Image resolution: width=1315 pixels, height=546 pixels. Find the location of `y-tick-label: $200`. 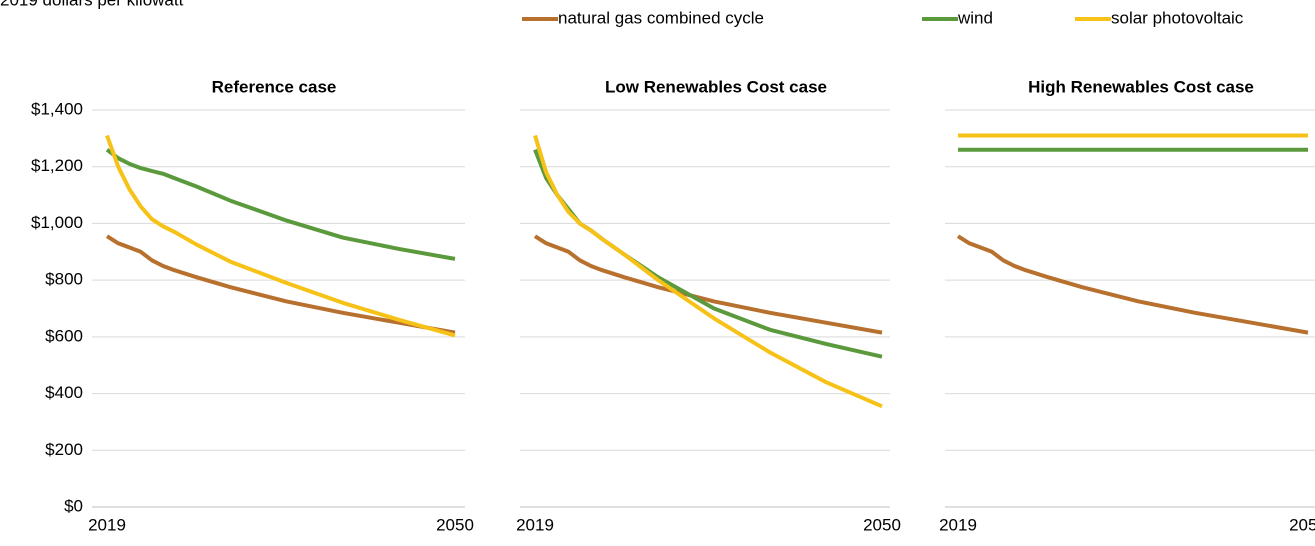

y-tick-label: $200 is located at coordinates (64, 449).